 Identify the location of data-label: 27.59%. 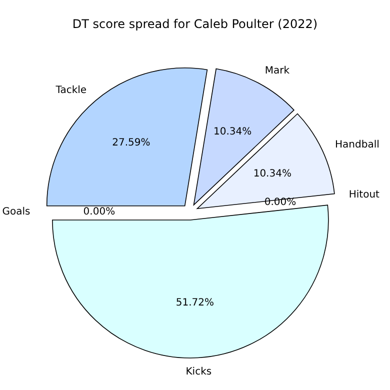
(131, 143).